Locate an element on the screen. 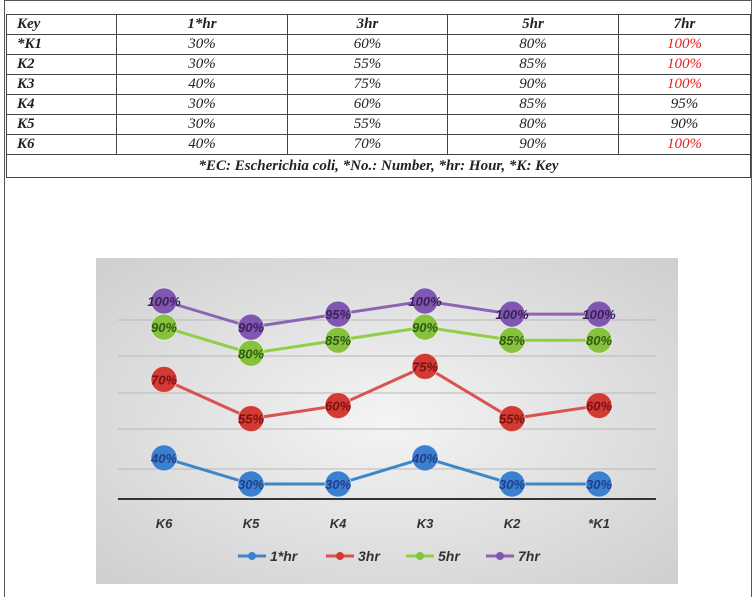  x-tick-label: *K1 is located at coordinates (599, 523).